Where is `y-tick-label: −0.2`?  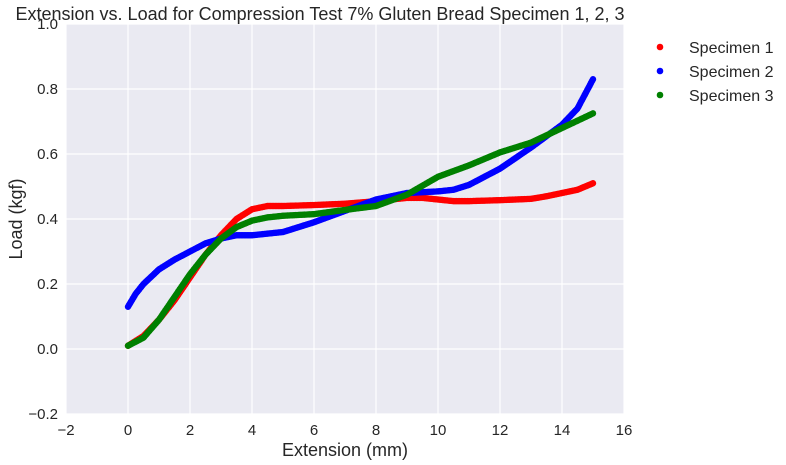 y-tick-label: −0.2 is located at coordinates (43, 414).